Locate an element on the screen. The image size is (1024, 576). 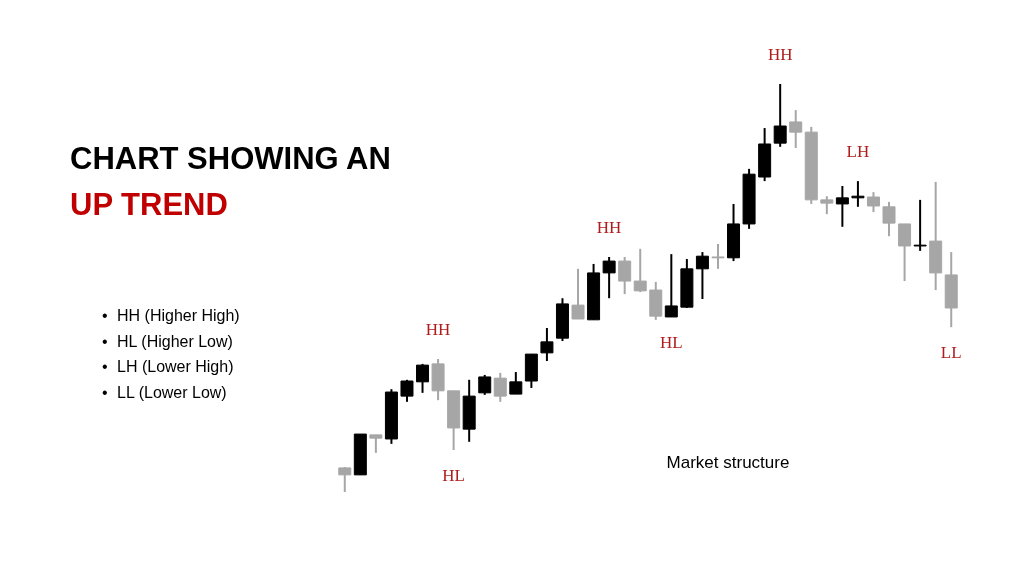
text: UP TREND is located at coordinates (149, 205).